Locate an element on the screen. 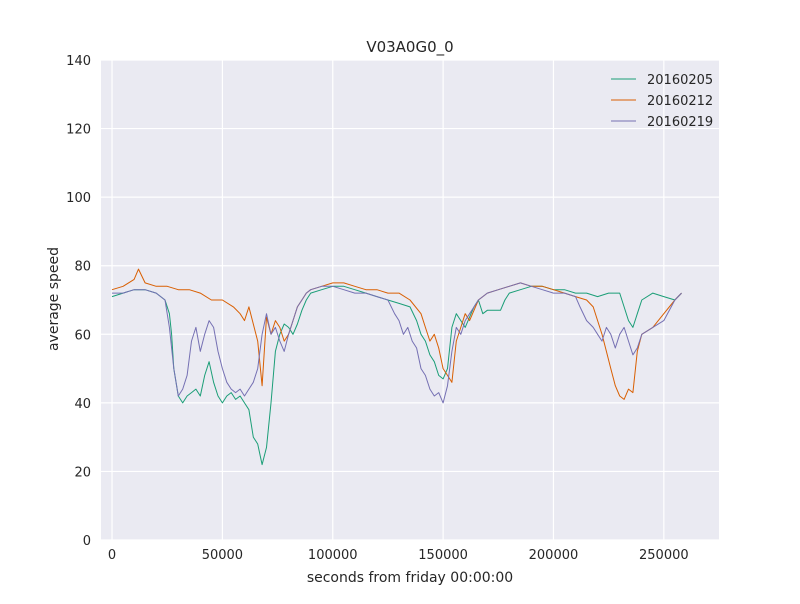 The height and width of the screenshot is (604, 800). legend-label: 20160212 is located at coordinates (680, 101).